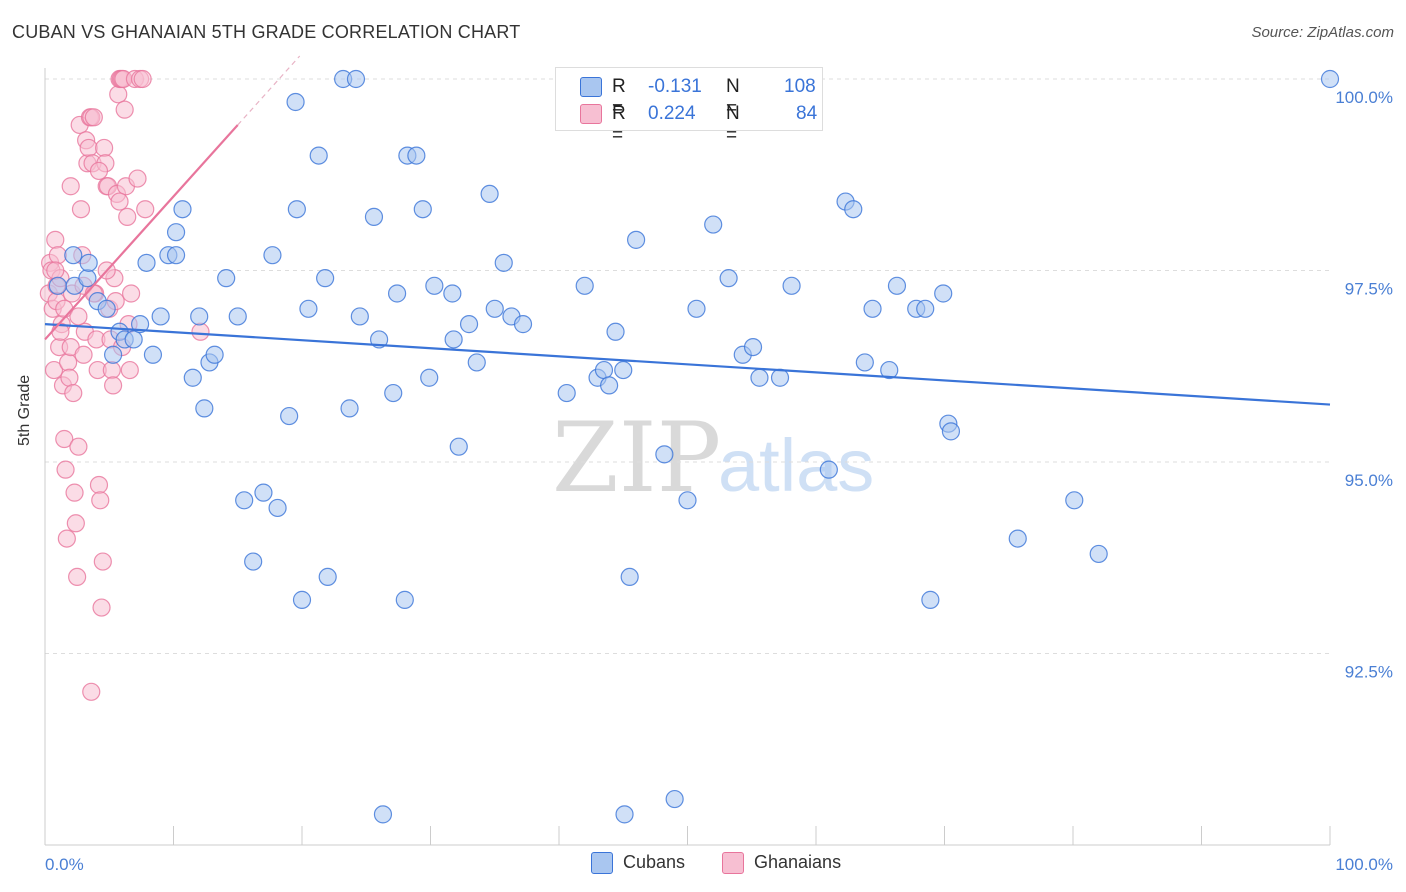 Image resolution: width=1406 pixels, height=892 pixels. Describe the element at coordinates (619, 97) in the screenshot. I see `legend-r-label: R =` at that location.